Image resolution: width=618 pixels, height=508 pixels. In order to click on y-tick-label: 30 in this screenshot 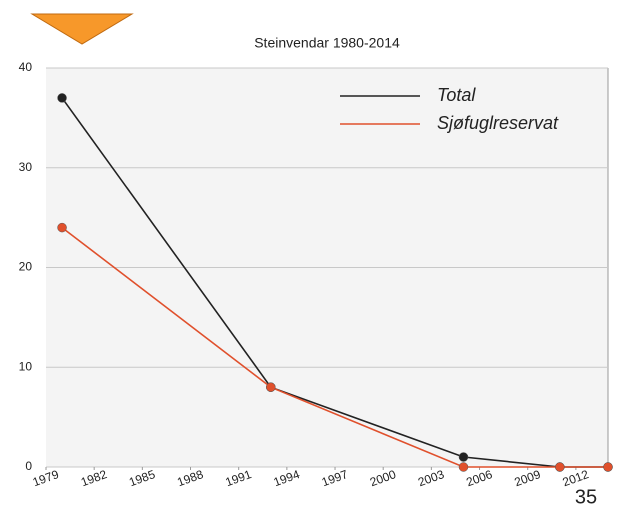, I will do `click(26, 167)`.